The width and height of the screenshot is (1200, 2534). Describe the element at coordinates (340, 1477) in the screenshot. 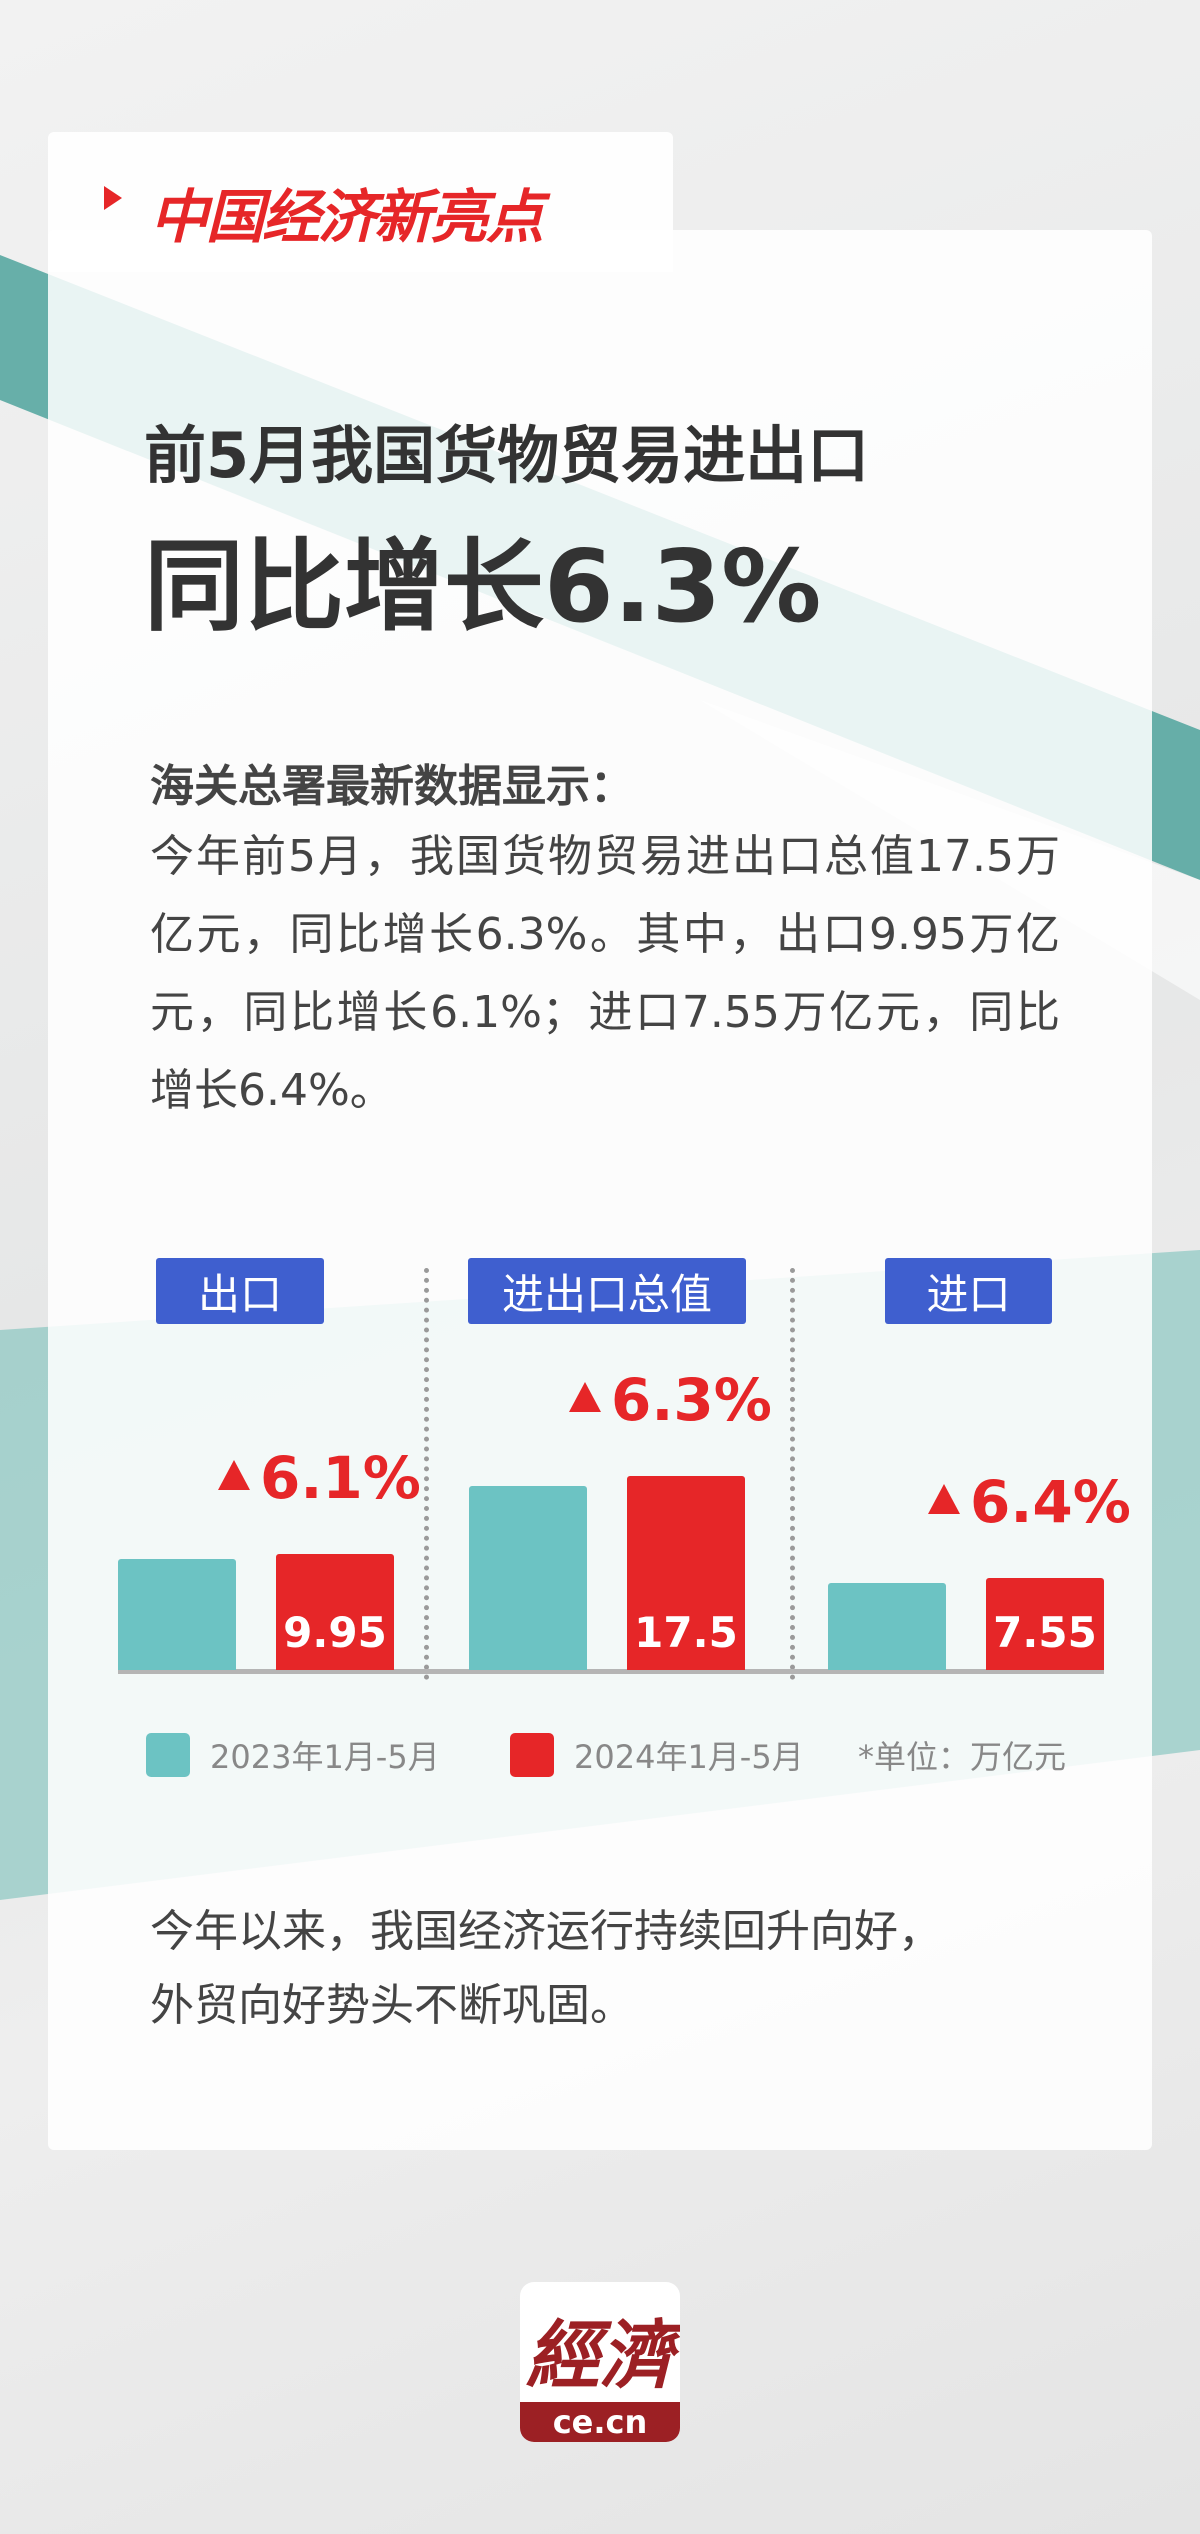

I see `growth-value: 6.1%` at that location.